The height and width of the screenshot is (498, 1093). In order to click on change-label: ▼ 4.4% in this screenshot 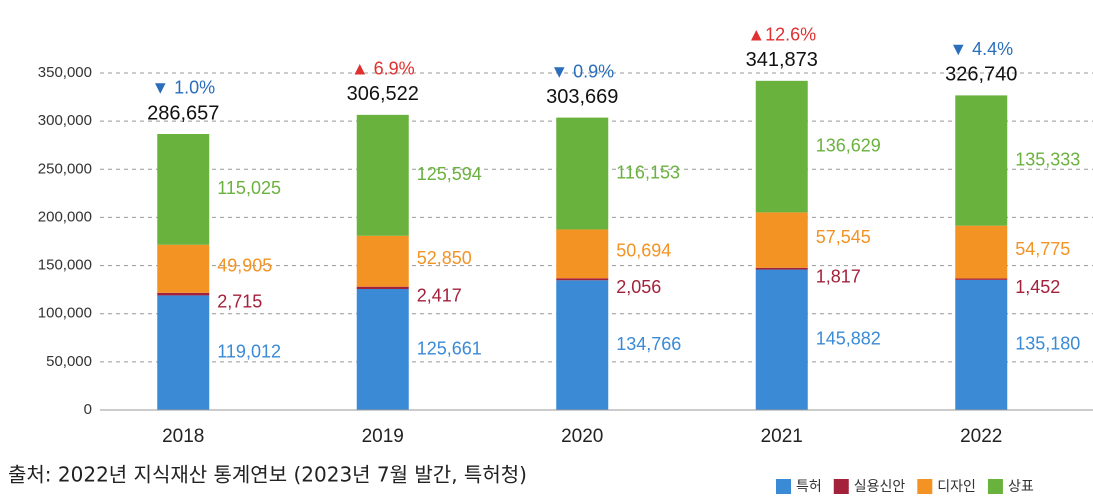, I will do `click(981, 49)`.